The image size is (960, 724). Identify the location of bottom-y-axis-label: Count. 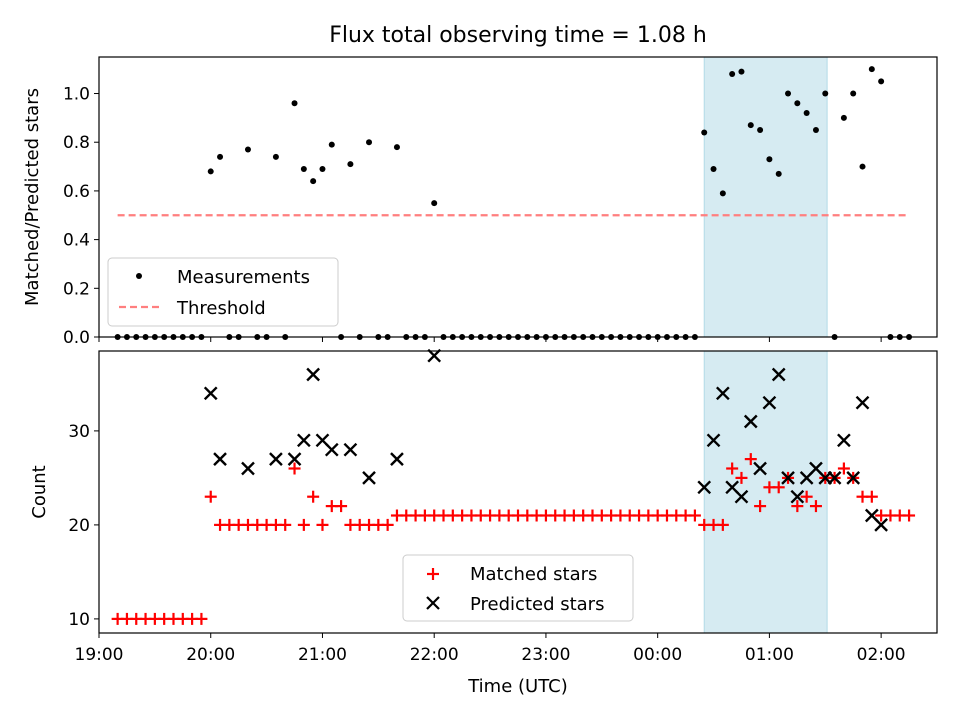
(39, 491).